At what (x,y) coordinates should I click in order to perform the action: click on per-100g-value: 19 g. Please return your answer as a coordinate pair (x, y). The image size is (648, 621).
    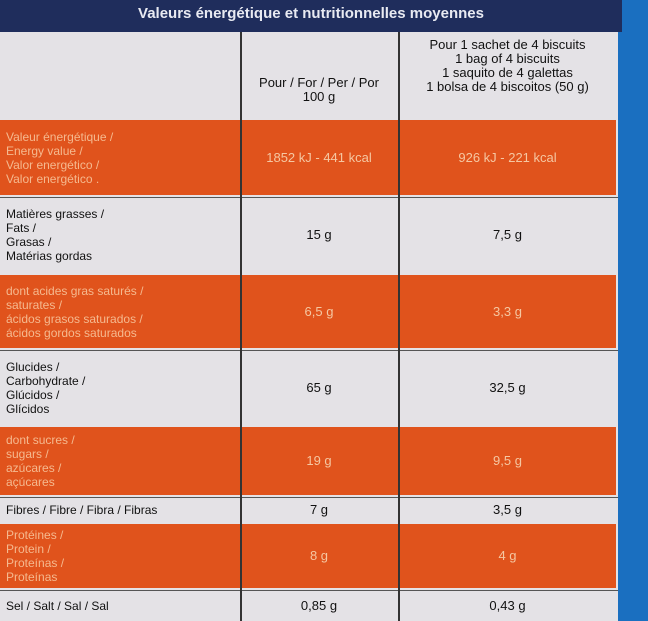
    Looking at the image, I should click on (319, 460).